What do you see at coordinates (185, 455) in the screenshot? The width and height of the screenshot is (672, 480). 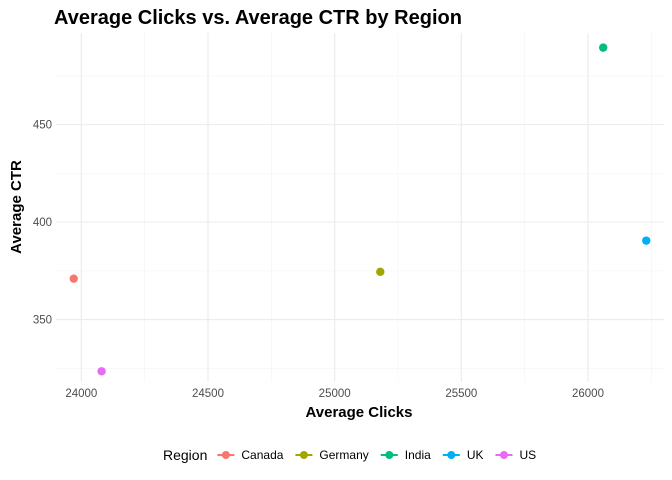 I see `legend-title: Region` at bounding box center [185, 455].